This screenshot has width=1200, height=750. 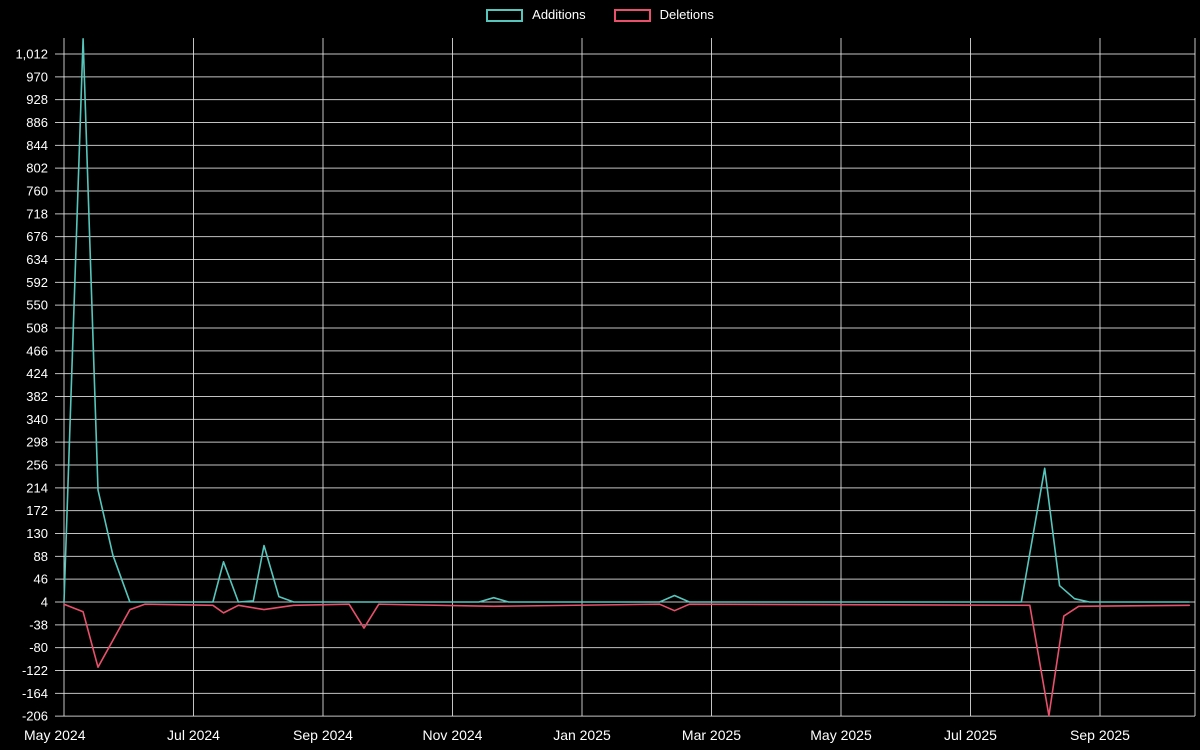 What do you see at coordinates (37, 419) in the screenshot?
I see `y-axis-tick-label: 340` at bounding box center [37, 419].